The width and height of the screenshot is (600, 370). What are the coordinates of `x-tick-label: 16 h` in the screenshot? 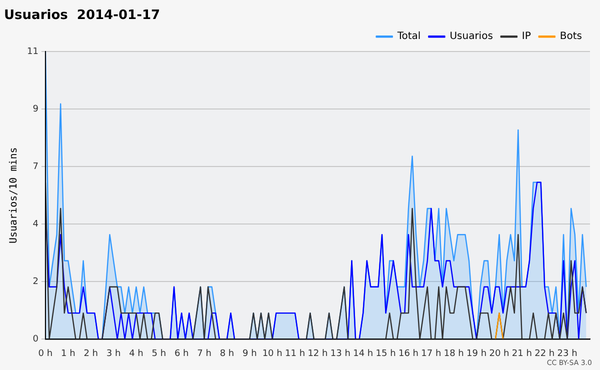 It's located at (408, 353).